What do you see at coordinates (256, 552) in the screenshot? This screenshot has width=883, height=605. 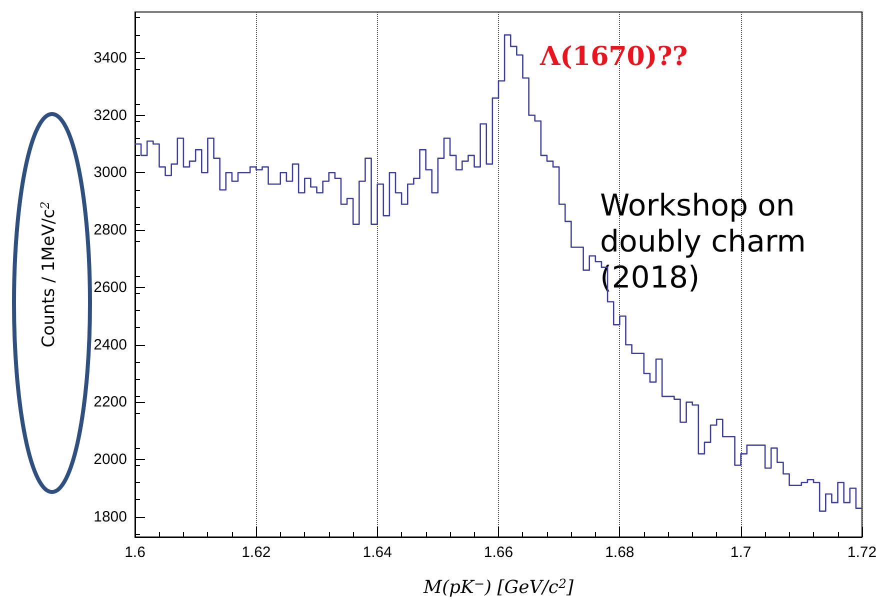 I see `x-tick-label: 1.62` at bounding box center [256, 552].